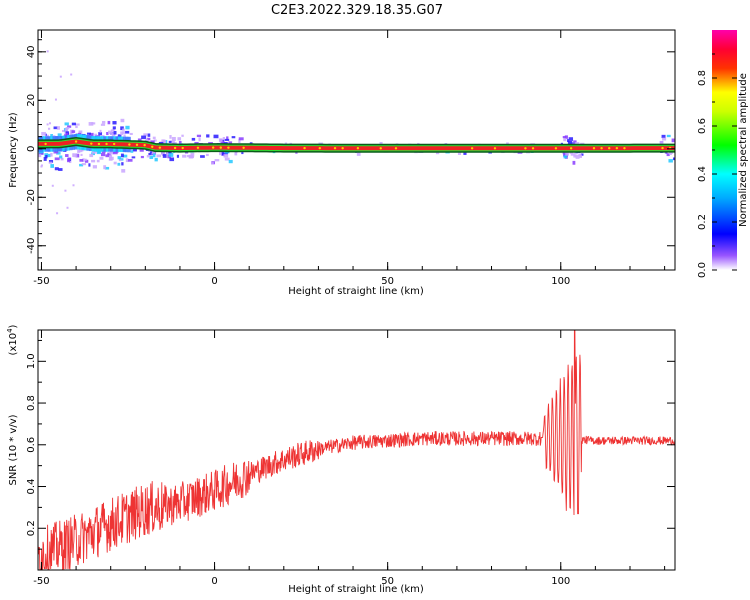 The image size is (750, 600). I want to click on spectrogram-x-tick-label: 50, so click(387, 281).